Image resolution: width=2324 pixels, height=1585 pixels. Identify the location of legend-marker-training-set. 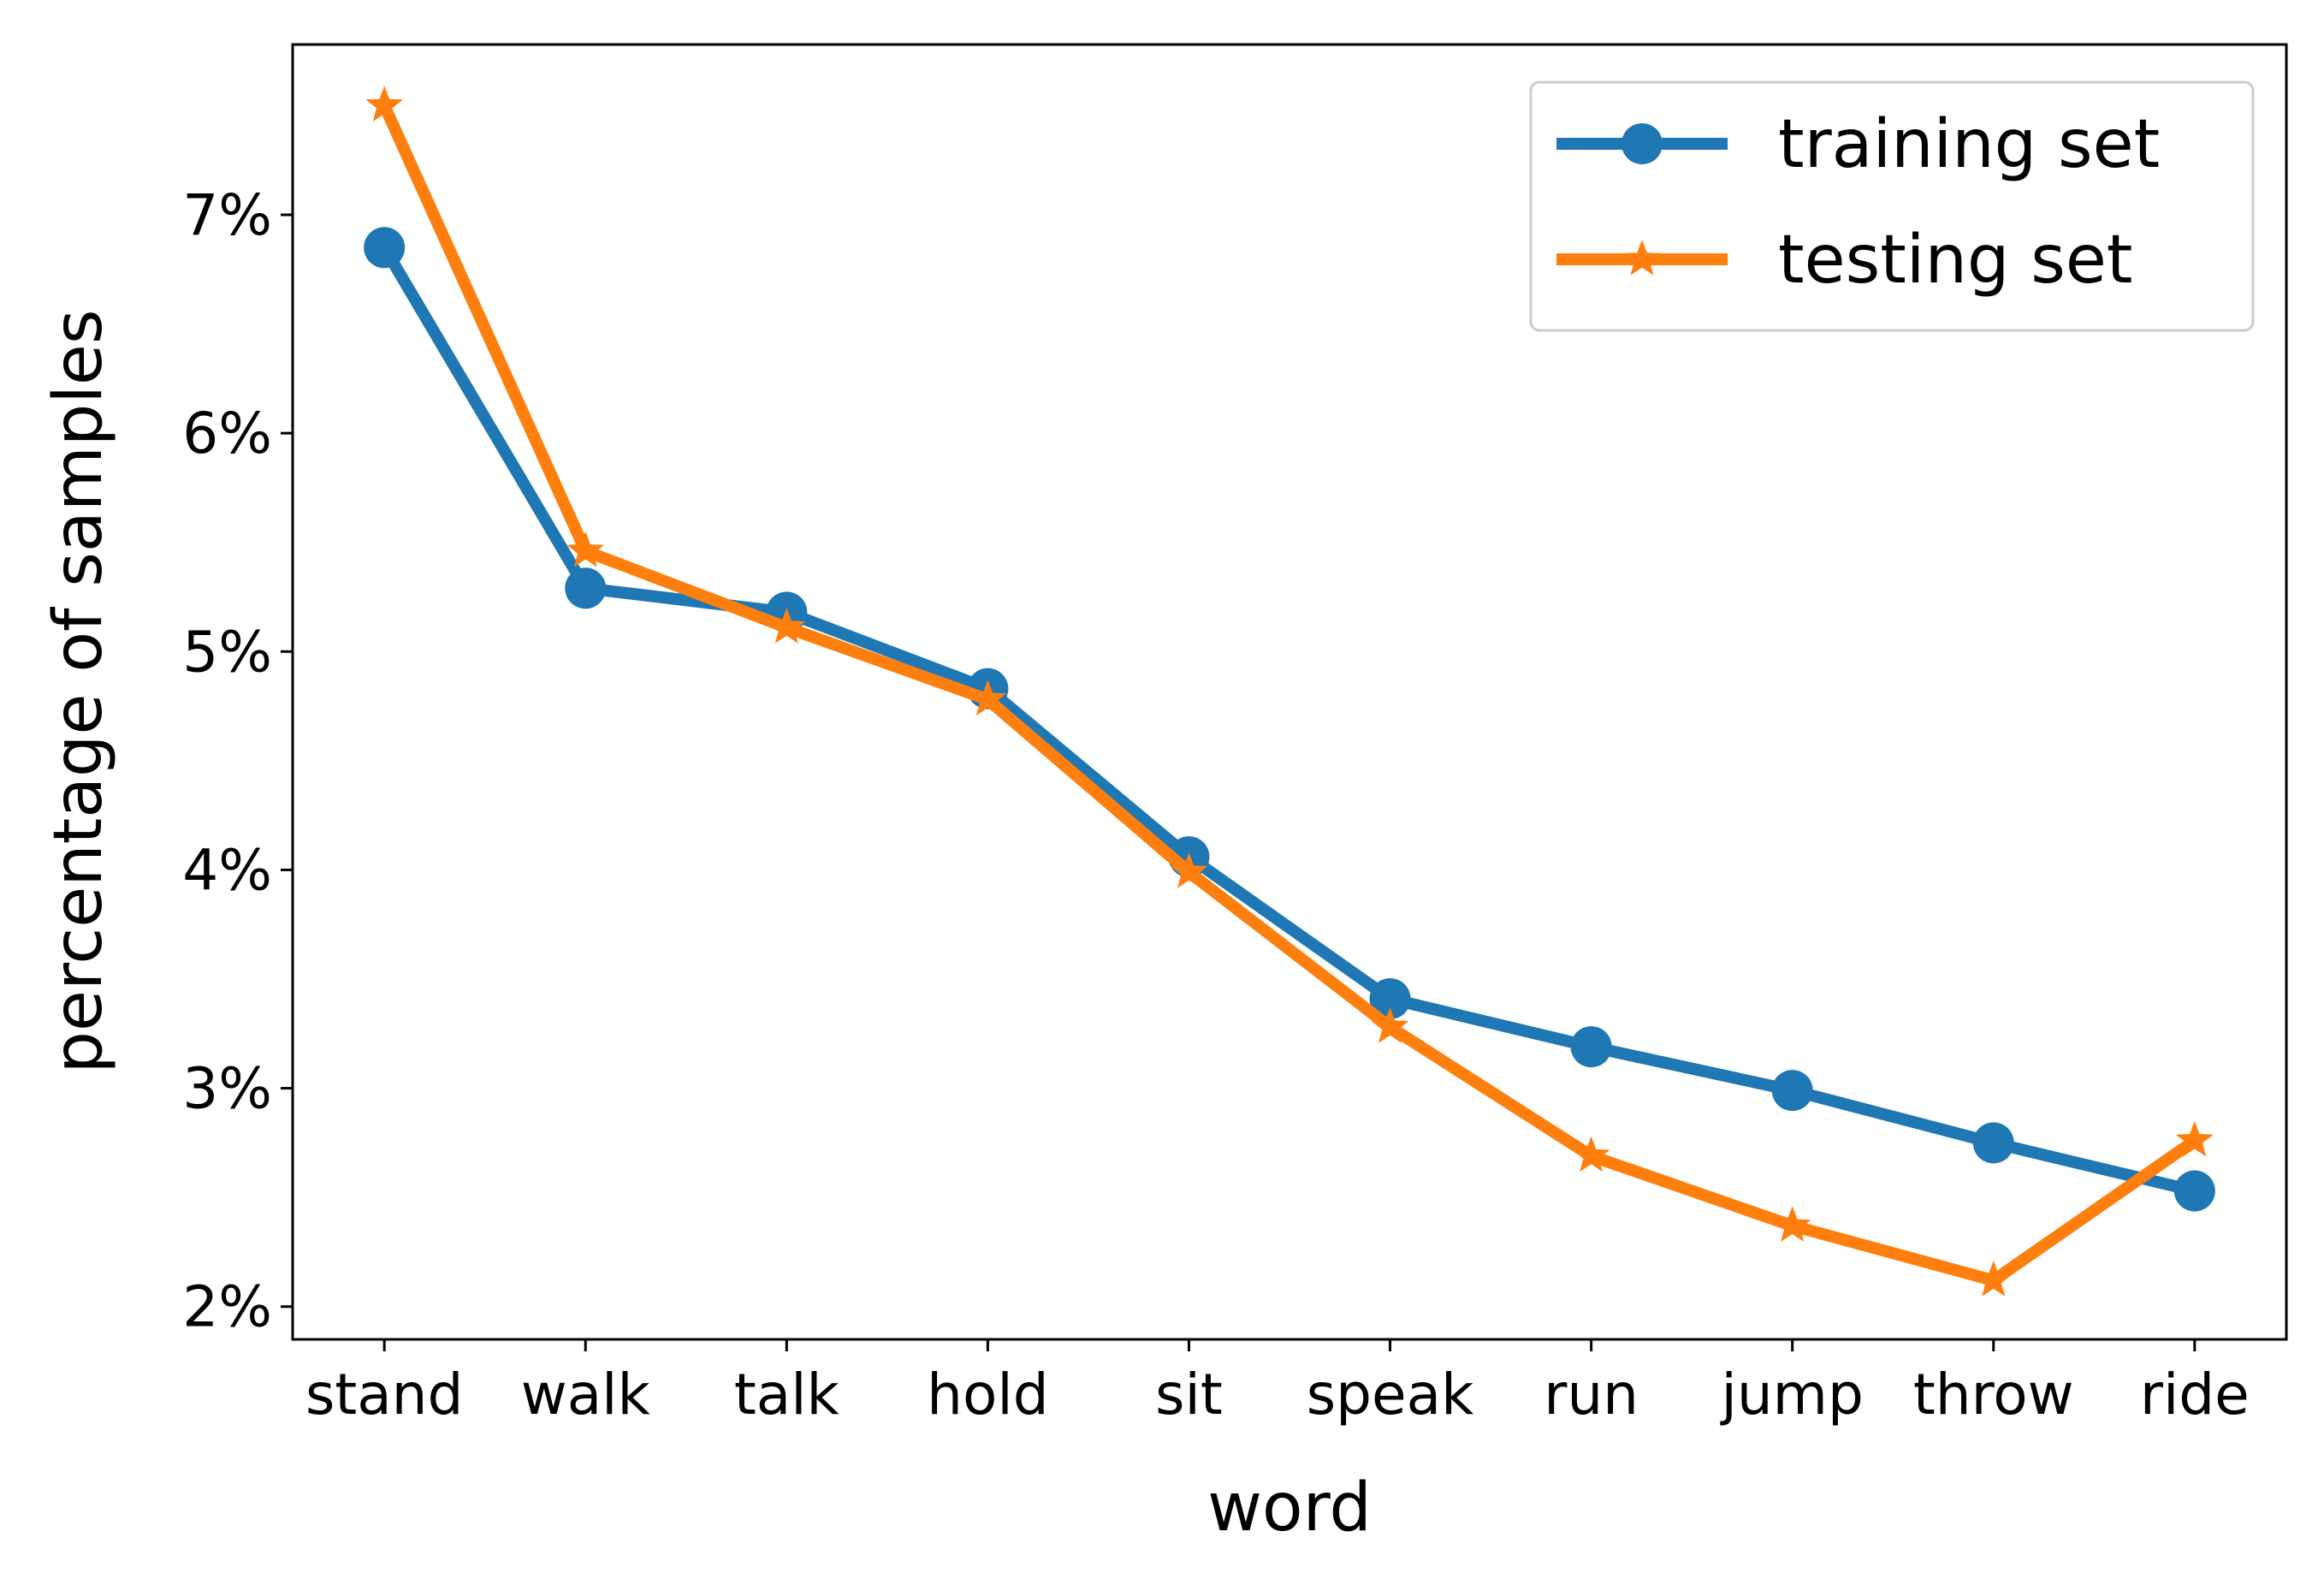
(1642, 143).